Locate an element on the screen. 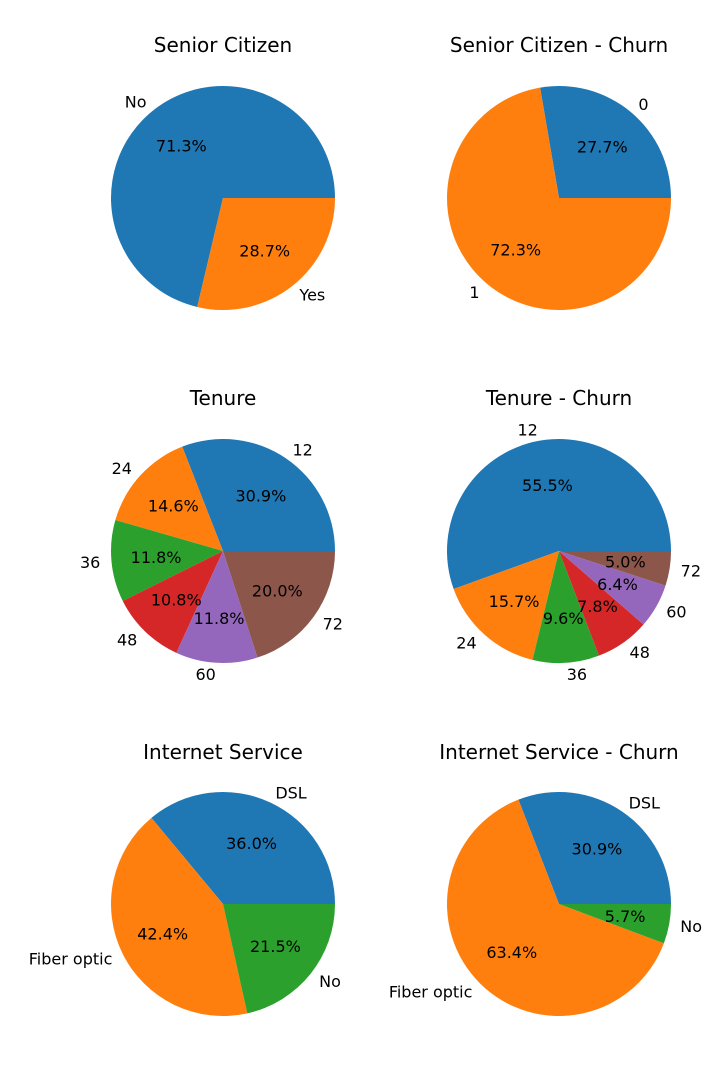 The image size is (720, 1080). slice-percent-label: 5.0% is located at coordinates (625, 562).